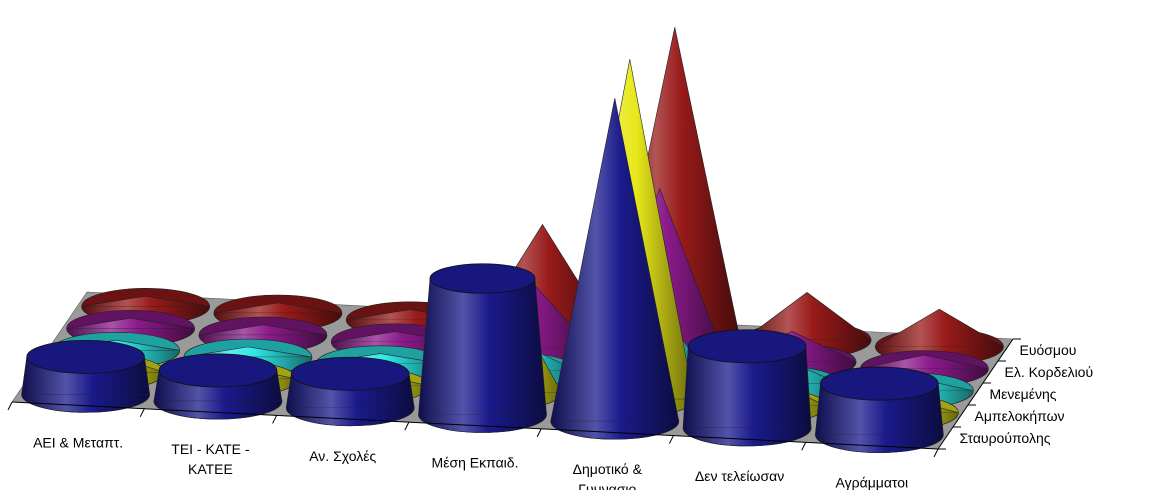 Image resolution: width=1153 pixels, height=490 pixels. What do you see at coordinates (78, 442) in the screenshot?
I see `category-label-1: ΑΕΙ & Μεταπτ.` at bounding box center [78, 442].